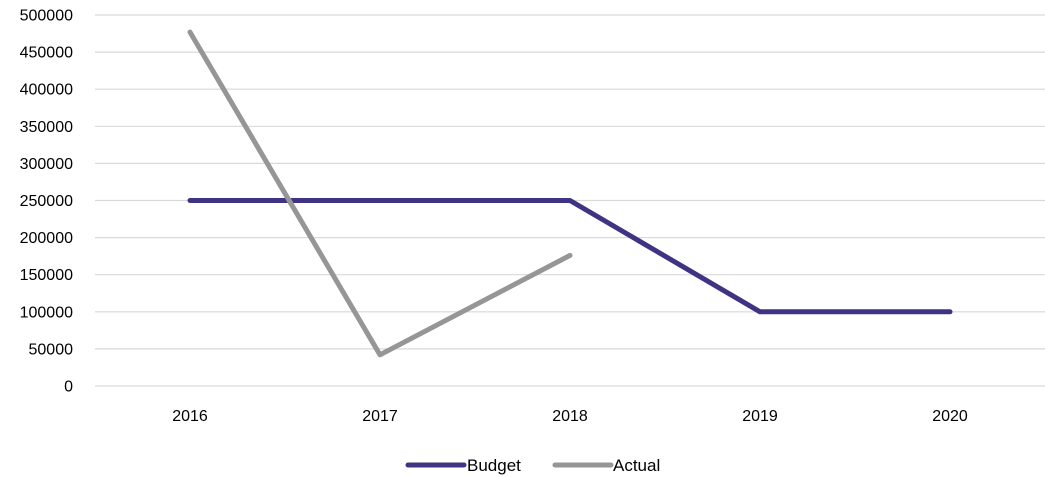 The height and width of the screenshot is (477, 1045). I want to click on x-tick-label: 2016, so click(190, 416).